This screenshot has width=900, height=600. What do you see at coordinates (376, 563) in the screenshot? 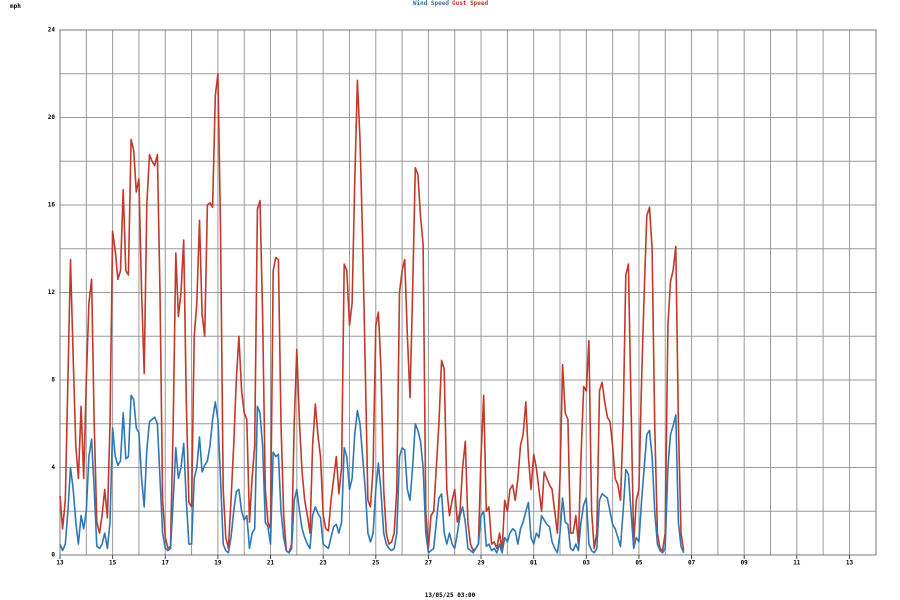
I see `x-tick-label: 25` at bounding box center [376, 563].